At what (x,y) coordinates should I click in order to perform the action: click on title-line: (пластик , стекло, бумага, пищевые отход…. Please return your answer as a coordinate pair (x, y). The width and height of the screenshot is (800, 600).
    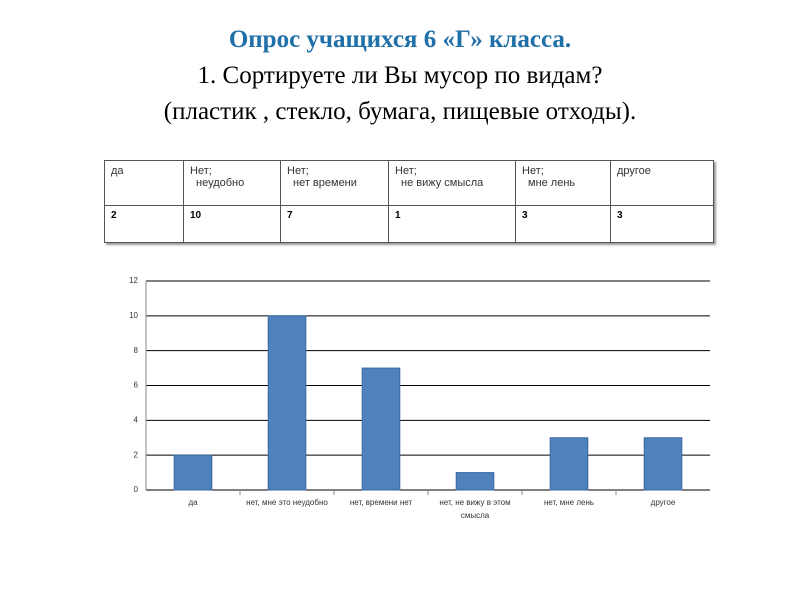
    Looking at the image, I should click on (400, 111).